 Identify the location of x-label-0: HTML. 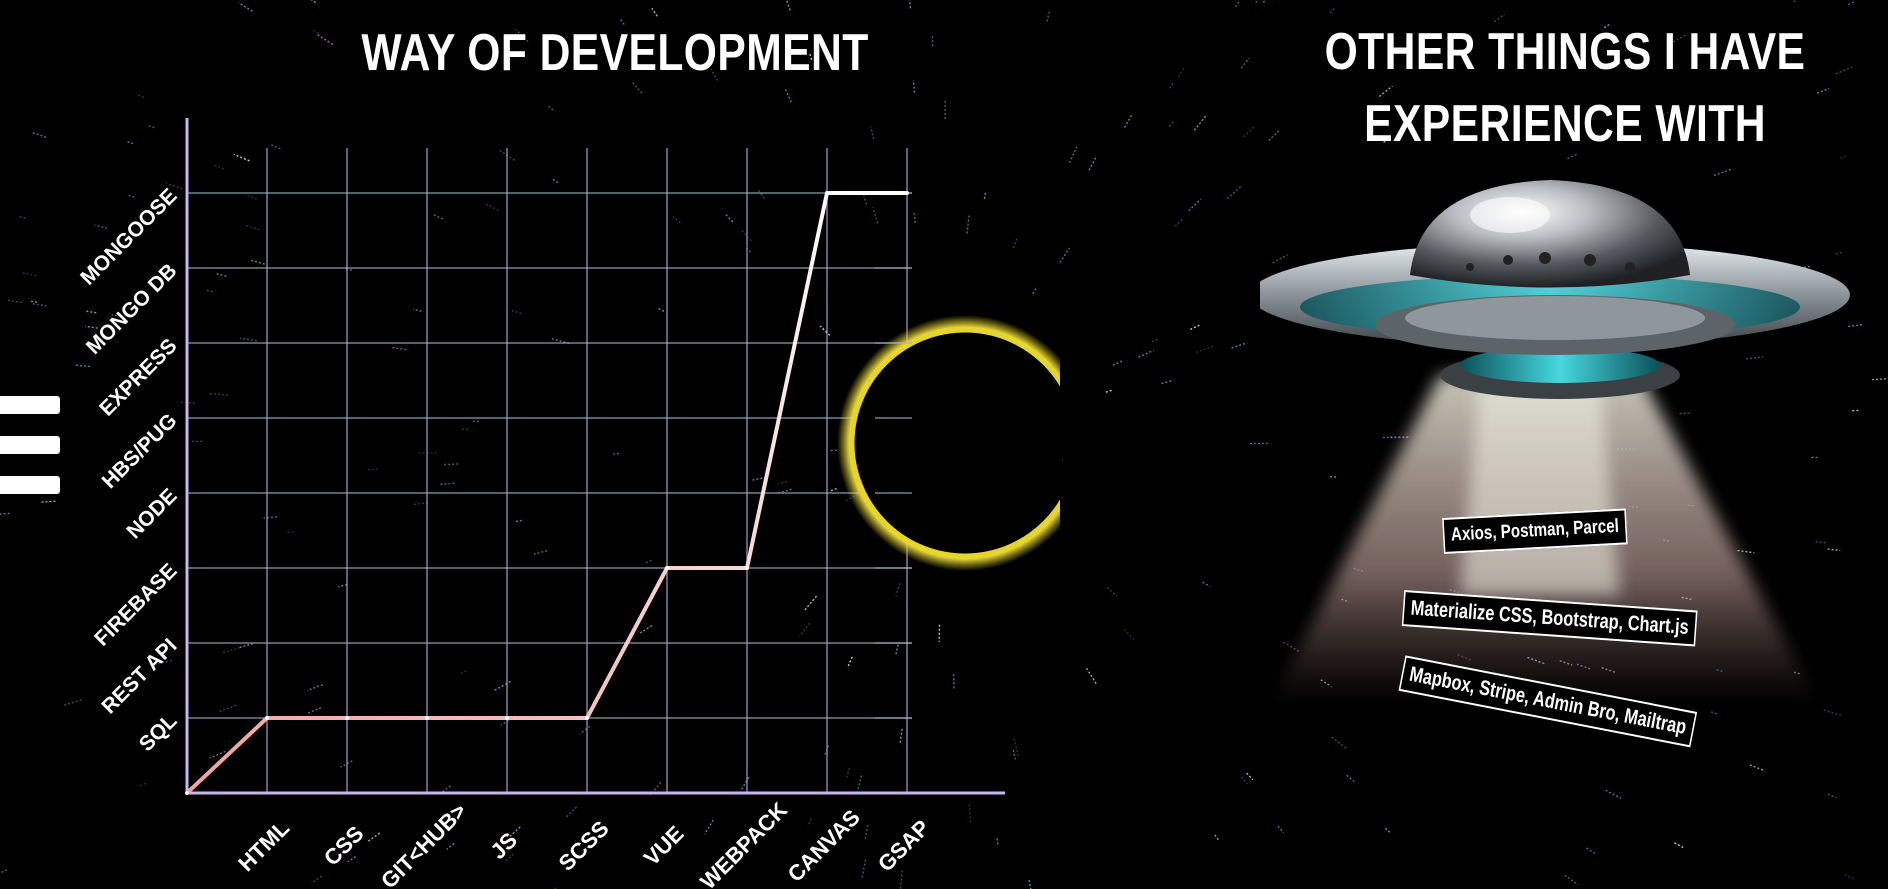
(263, 845).